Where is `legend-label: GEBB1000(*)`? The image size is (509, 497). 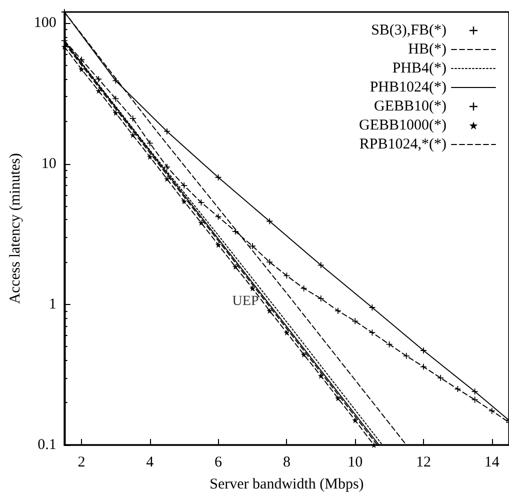 legend-label: GEBB1000(*) is located at coordinates (402, 126).